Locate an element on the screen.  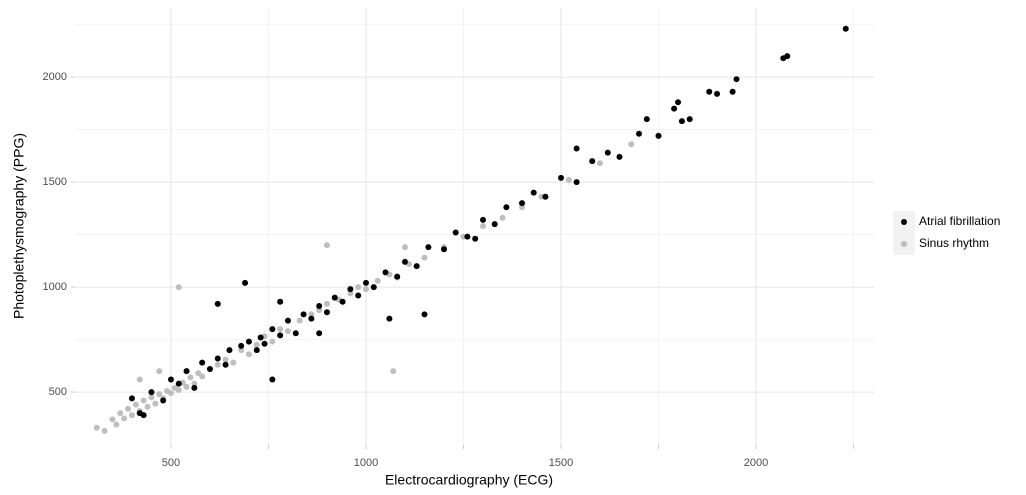
y-tick-label: 1500 is located at coordinates (55, 182).